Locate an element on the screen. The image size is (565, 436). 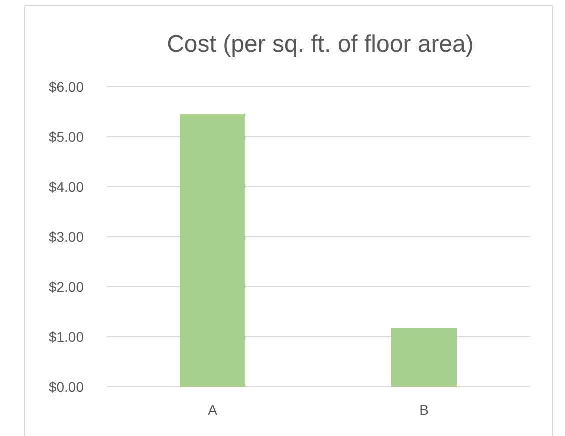
y-tick-label: $1.00 is located at coordinates (66, 336).